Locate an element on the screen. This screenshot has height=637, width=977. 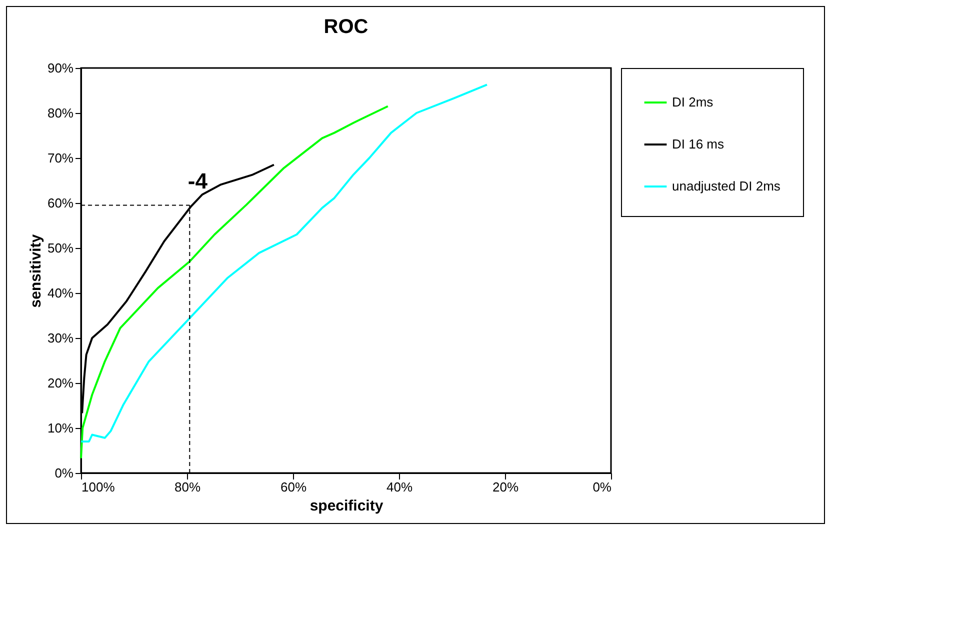
legend-label: DI 16 ms is located at coordinates (698, 144).